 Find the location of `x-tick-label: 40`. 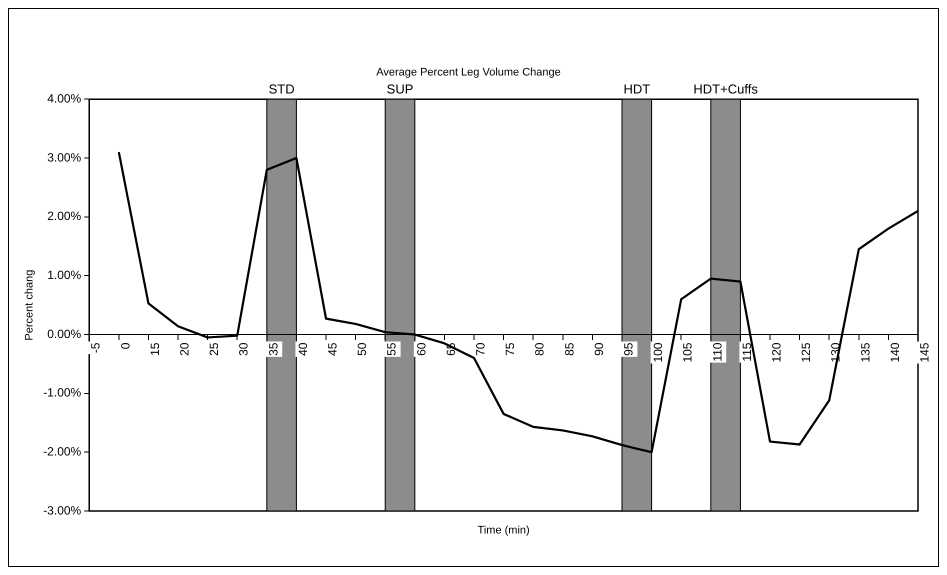

x-tick-label: 40 is located at coordinates (303, 349).